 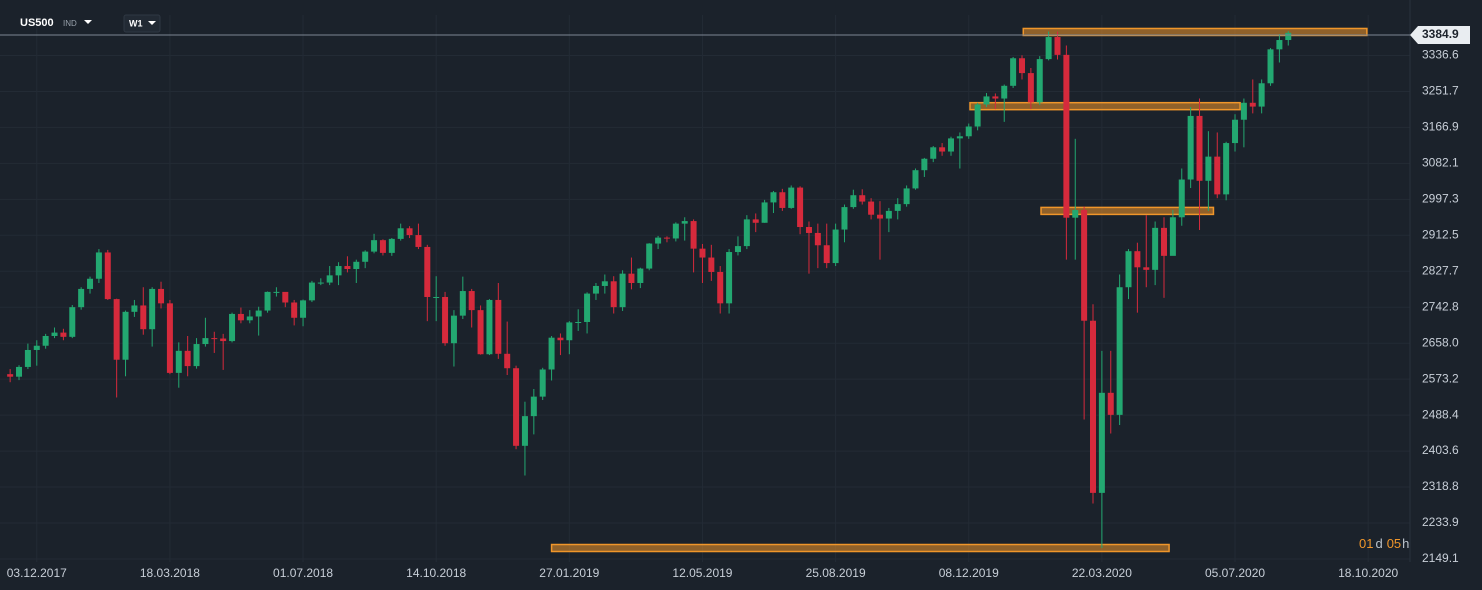 I want to click on x-tick-label: 25.08.2019, so click(x=836, y=573).